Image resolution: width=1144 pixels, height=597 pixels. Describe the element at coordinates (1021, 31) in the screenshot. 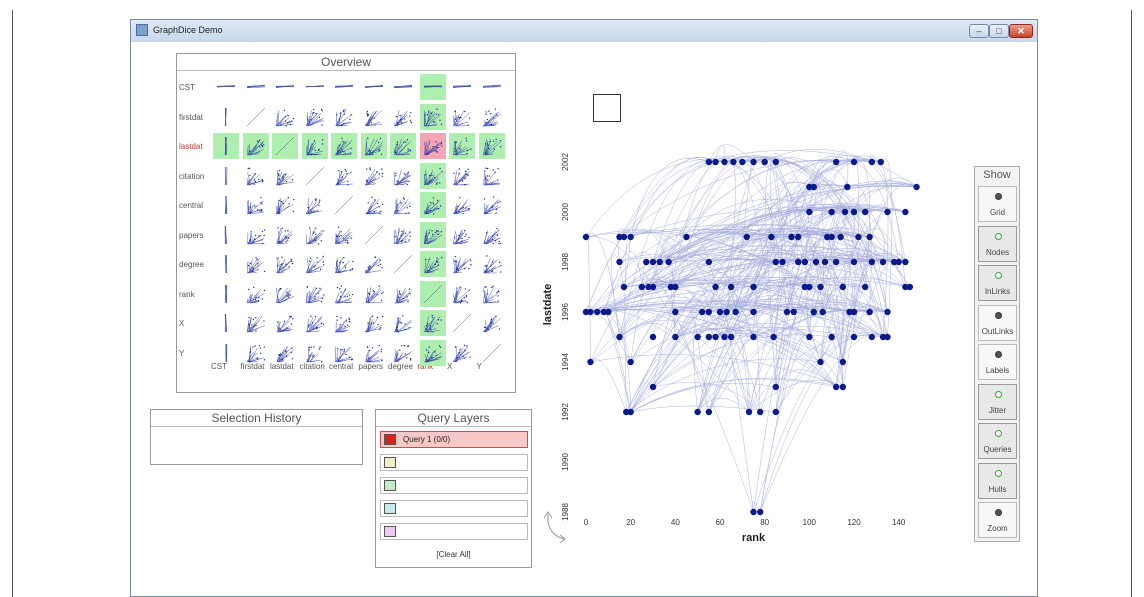

I see `close-button: ✕` at that location.